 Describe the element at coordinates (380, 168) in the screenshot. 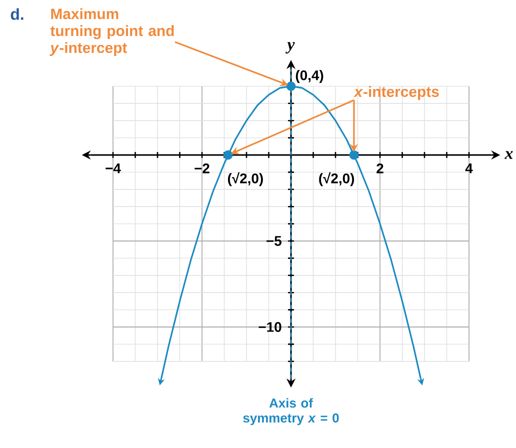

I see `x-tick-label: 2` at that location.